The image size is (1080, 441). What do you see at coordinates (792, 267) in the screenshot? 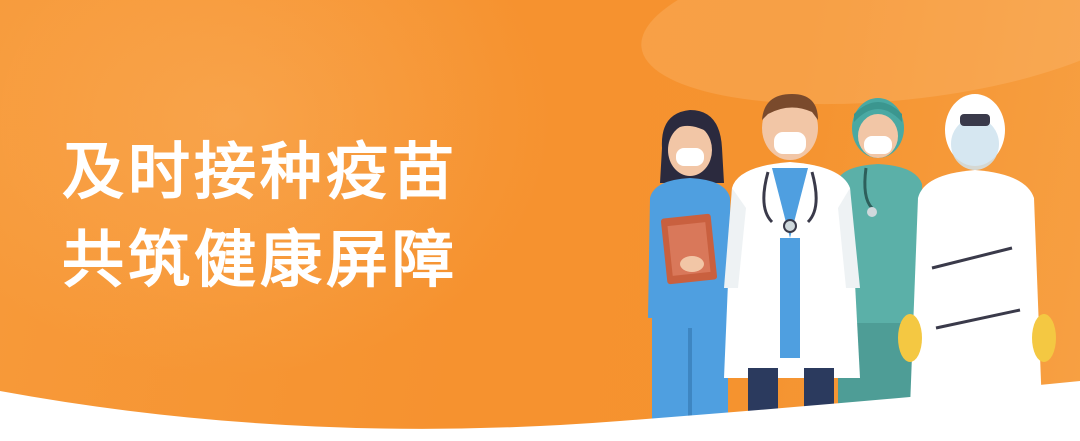
I see `doctor-figure` at bounding box center [792, 267].